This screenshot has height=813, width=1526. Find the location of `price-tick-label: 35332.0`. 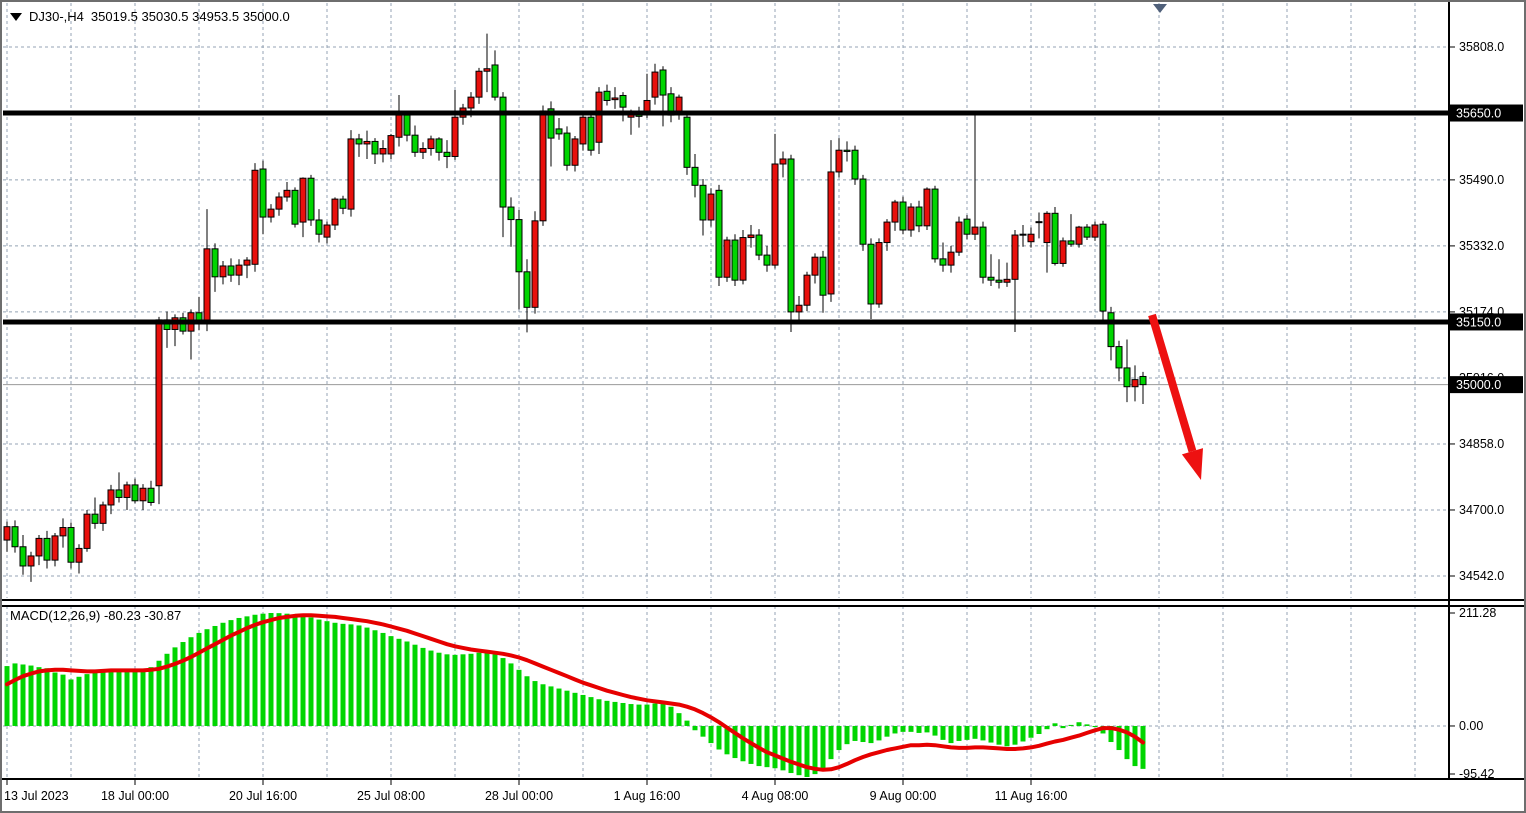

price-tick-label: 35332.0 is located at coordinates (1481, 246).